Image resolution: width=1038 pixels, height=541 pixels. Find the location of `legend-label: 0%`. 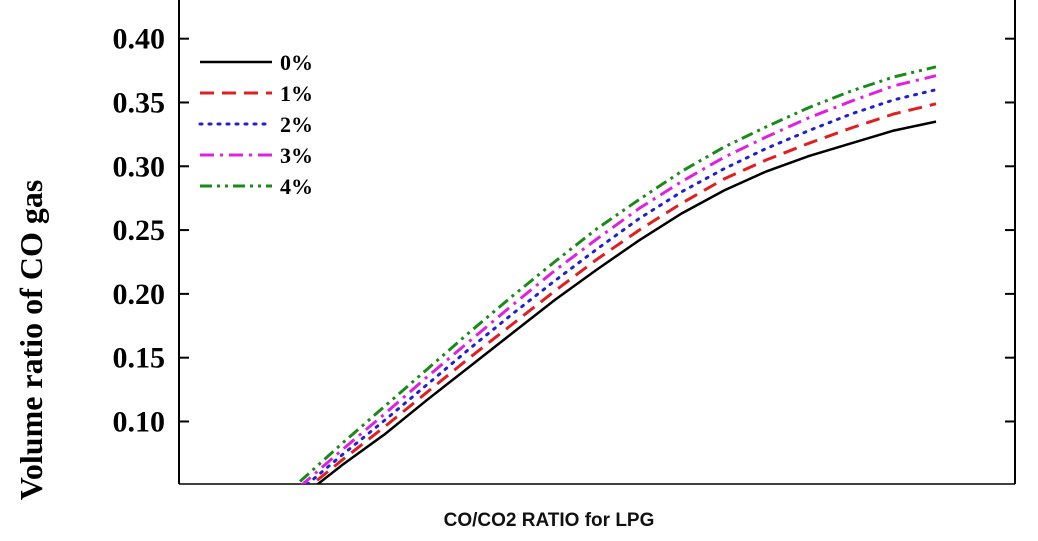

legend-label: 0% is located at coordinates (296, 62).